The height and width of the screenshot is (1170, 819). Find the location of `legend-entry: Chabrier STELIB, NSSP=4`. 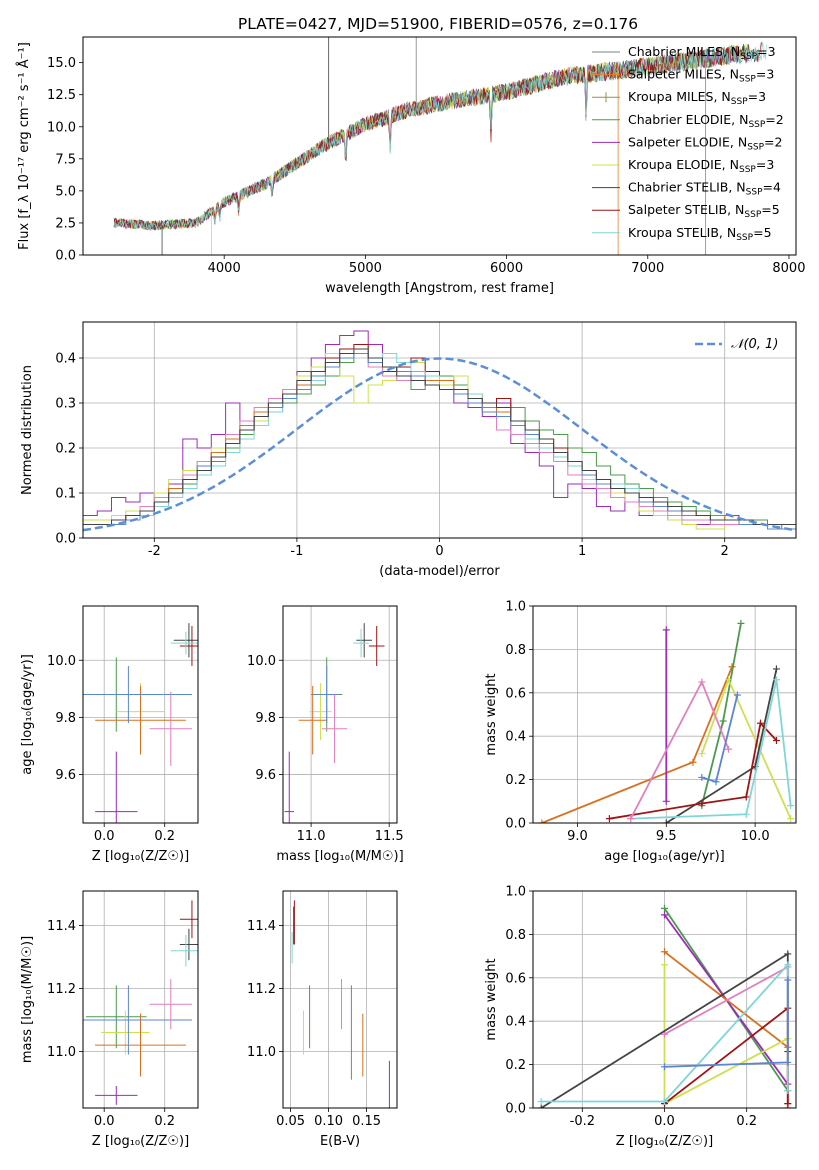

legend-entry: Chabrier STELIB, NSSP=4 is located at coordinates (704, 189).